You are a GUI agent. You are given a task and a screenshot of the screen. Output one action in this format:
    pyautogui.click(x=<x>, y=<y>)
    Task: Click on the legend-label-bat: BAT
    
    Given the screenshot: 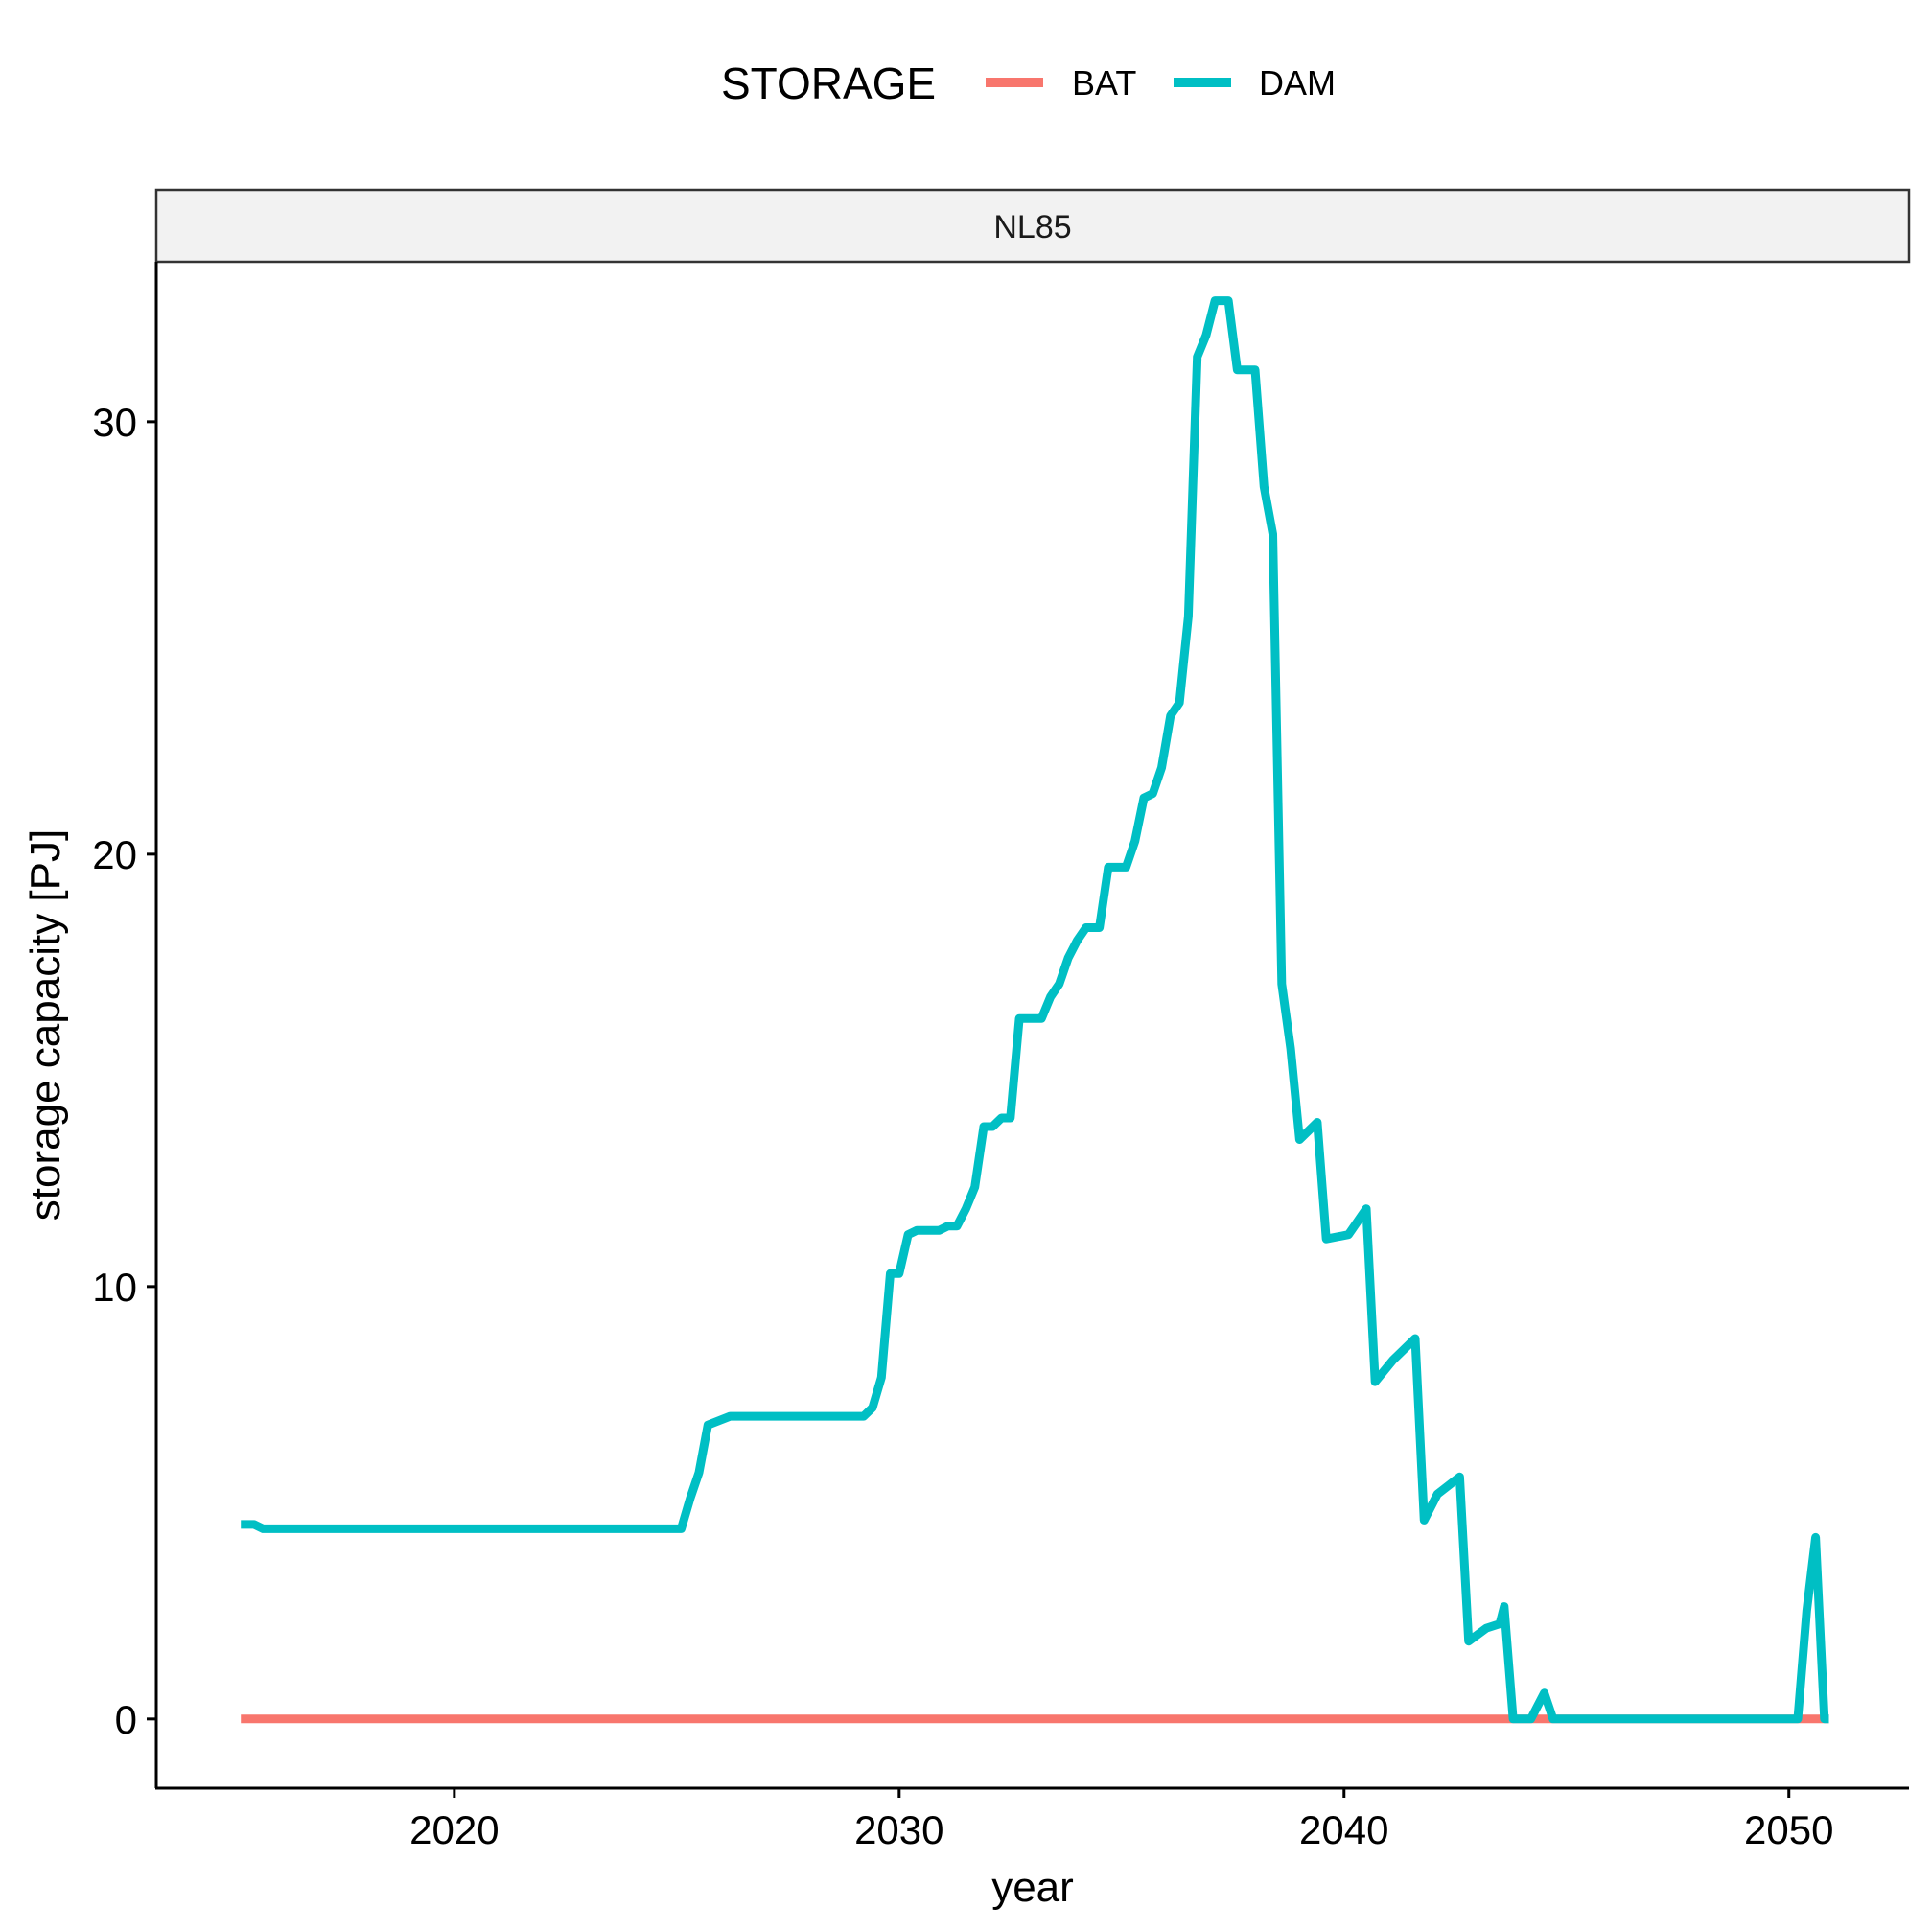 What is the action you would take?
    pyautogui.click(x=1104, y=83)
    